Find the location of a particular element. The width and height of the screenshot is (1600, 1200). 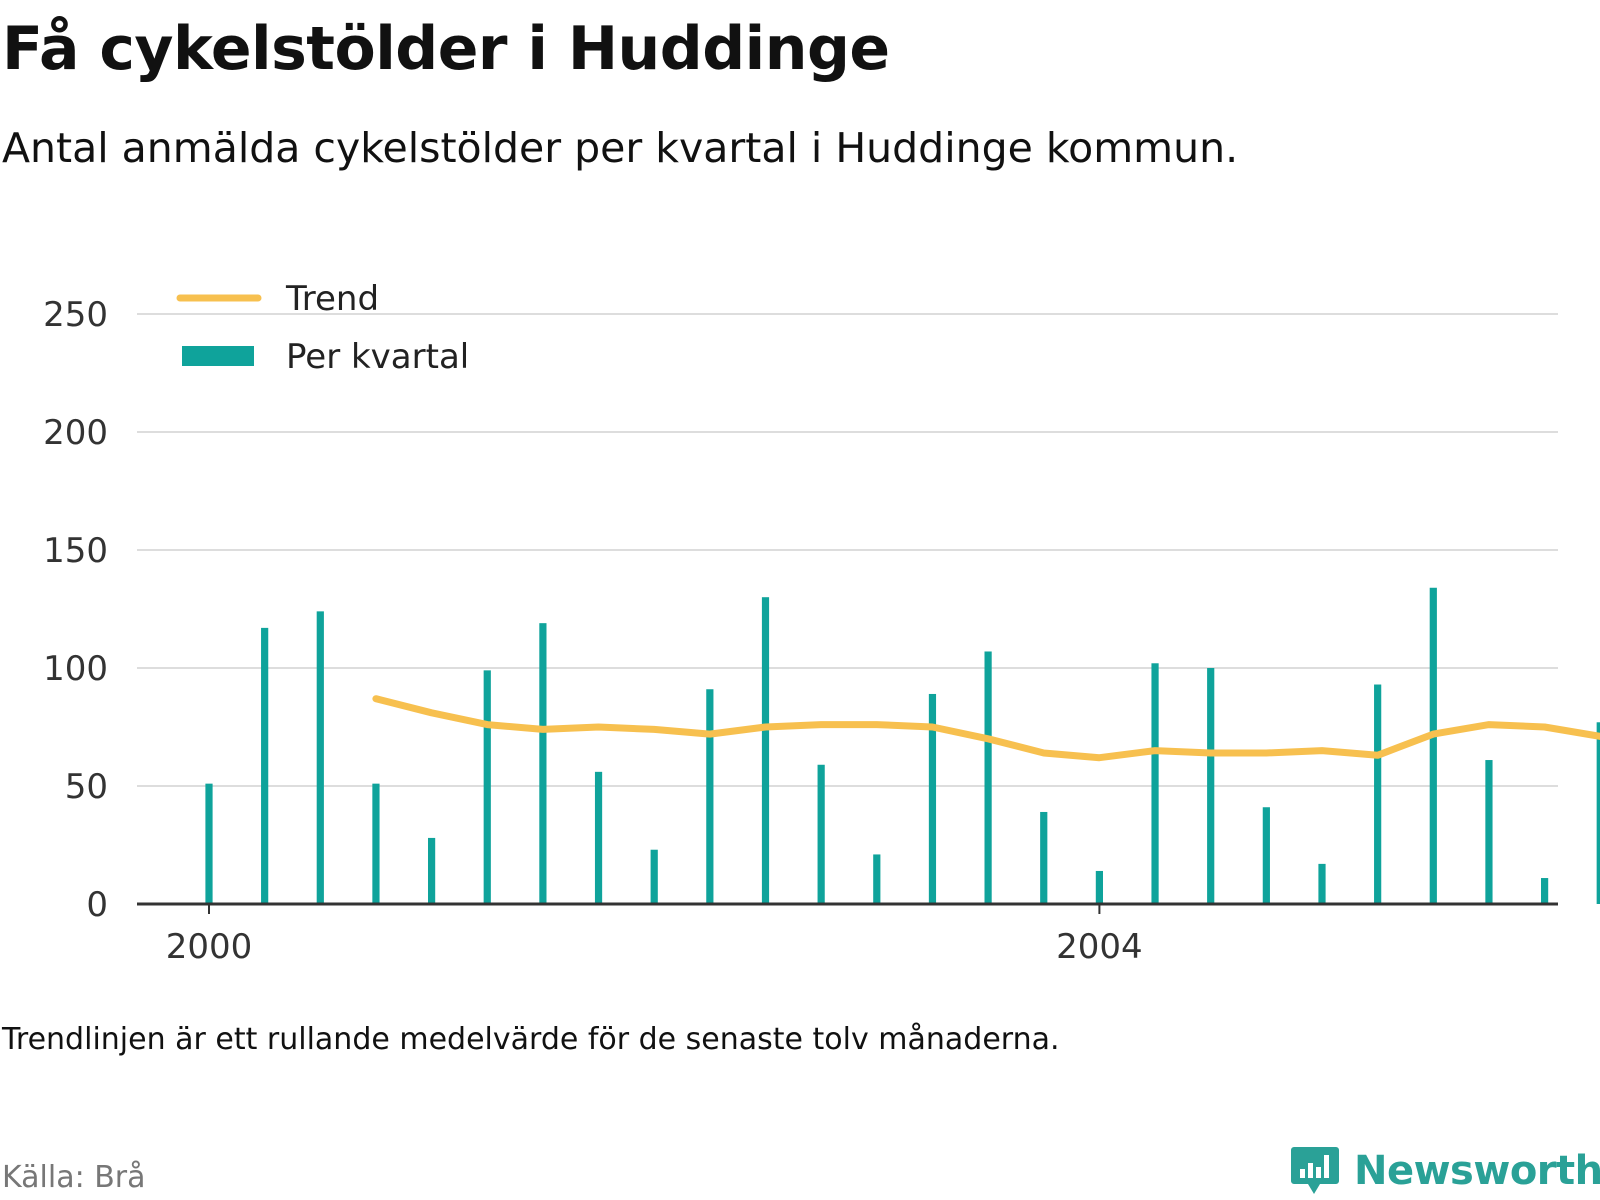

brand: Newsworthy is located at coordinates (1445, 1171).